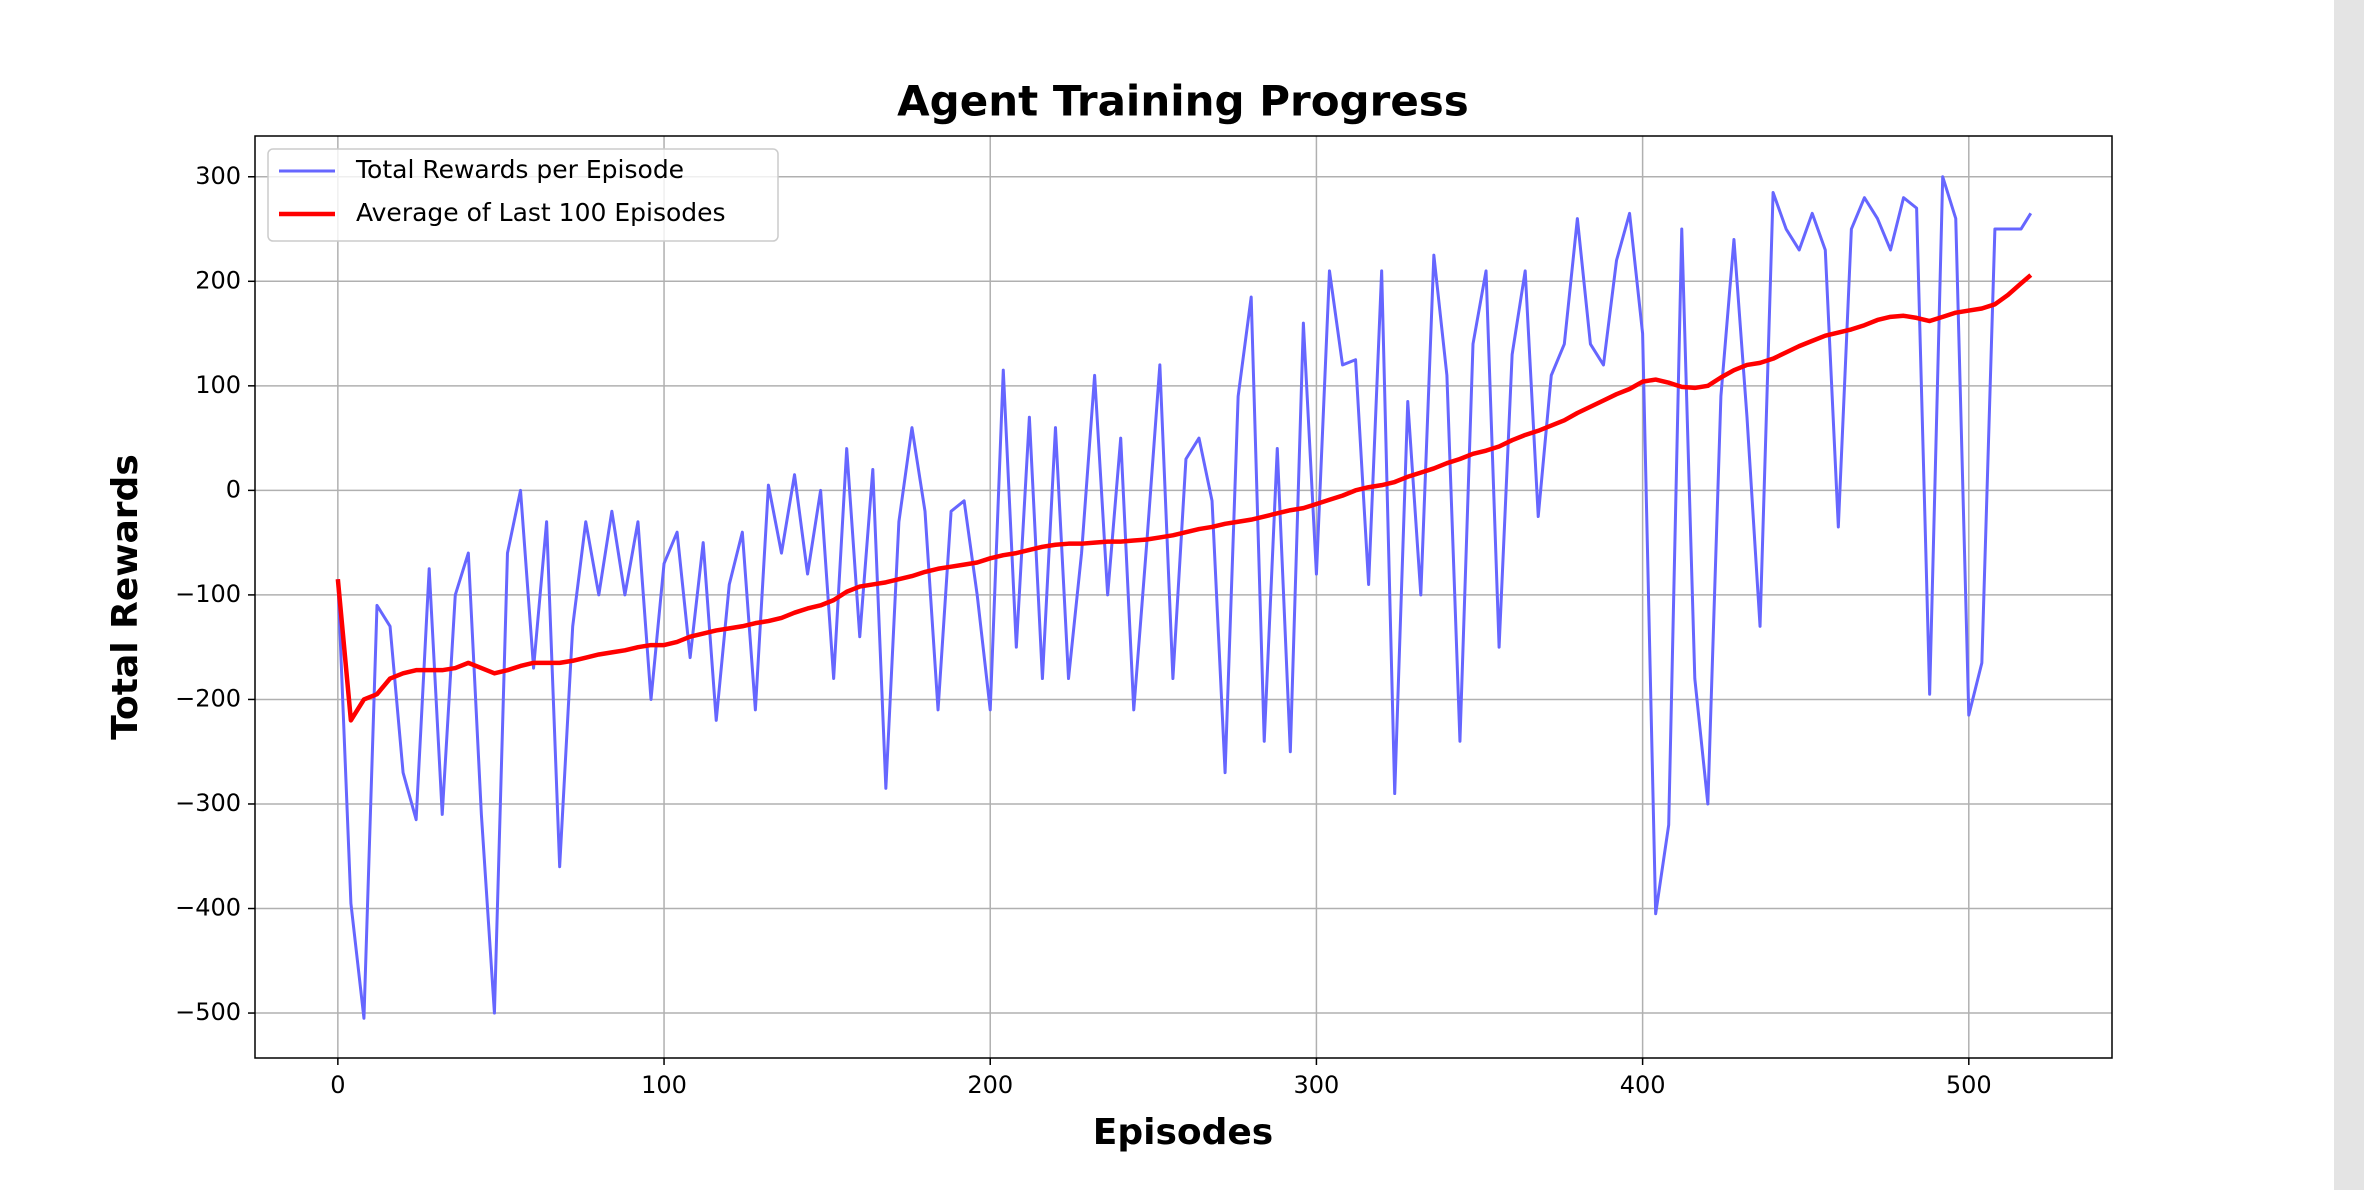 This screenshot has height=1190, width=2364. What do you see at coordinates (664, 1085) in the screenshot?
I see `x-tick-label: 100` at bounding box center [664, 1085].